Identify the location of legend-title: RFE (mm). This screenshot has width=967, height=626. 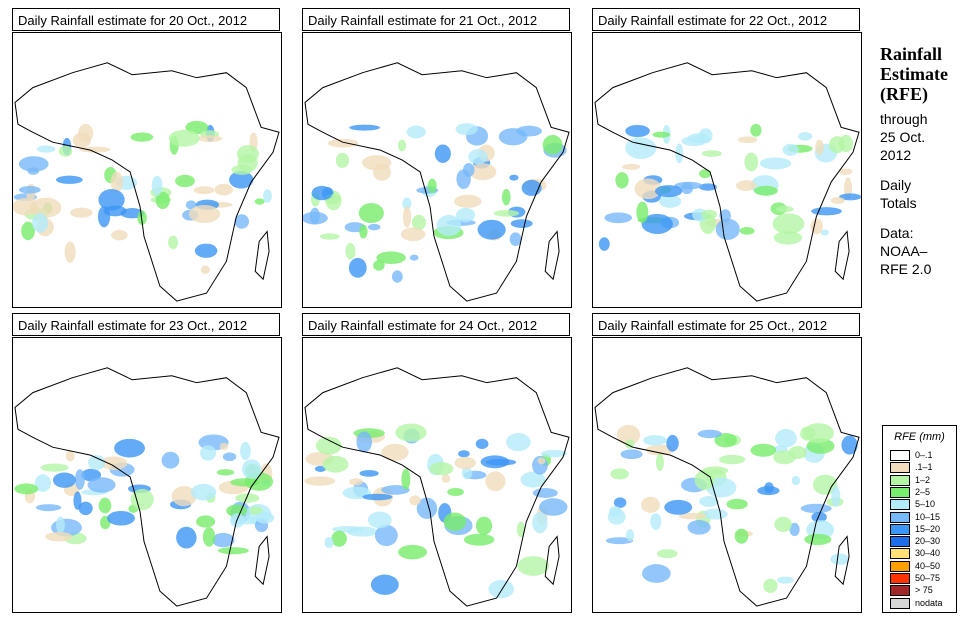
(919, 437).